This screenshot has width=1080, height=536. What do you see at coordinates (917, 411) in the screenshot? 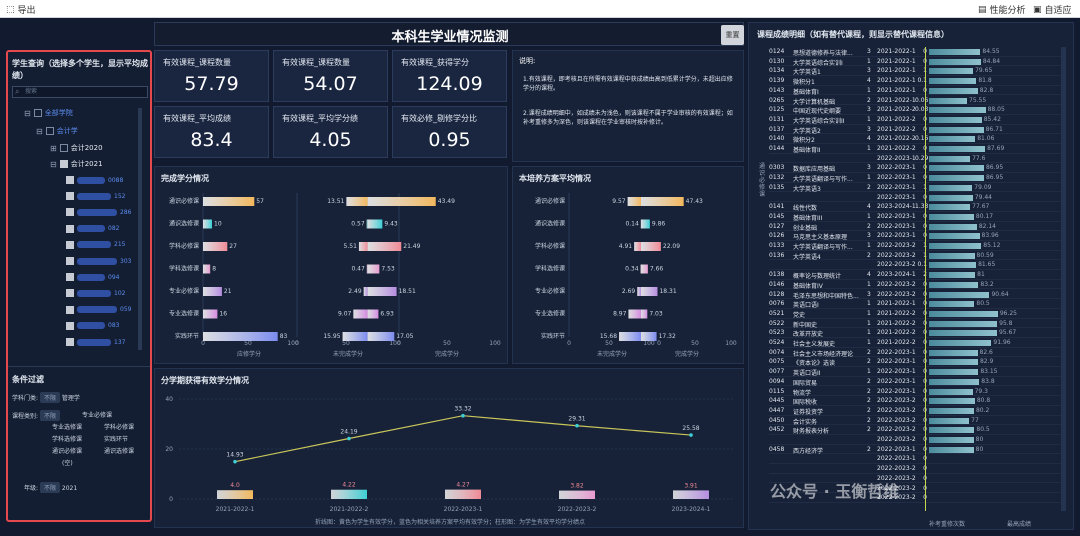
I see `table-row: 0447 证券投资学 2 2022-2023-2 0 80.2` at bounding box center [917, 411].